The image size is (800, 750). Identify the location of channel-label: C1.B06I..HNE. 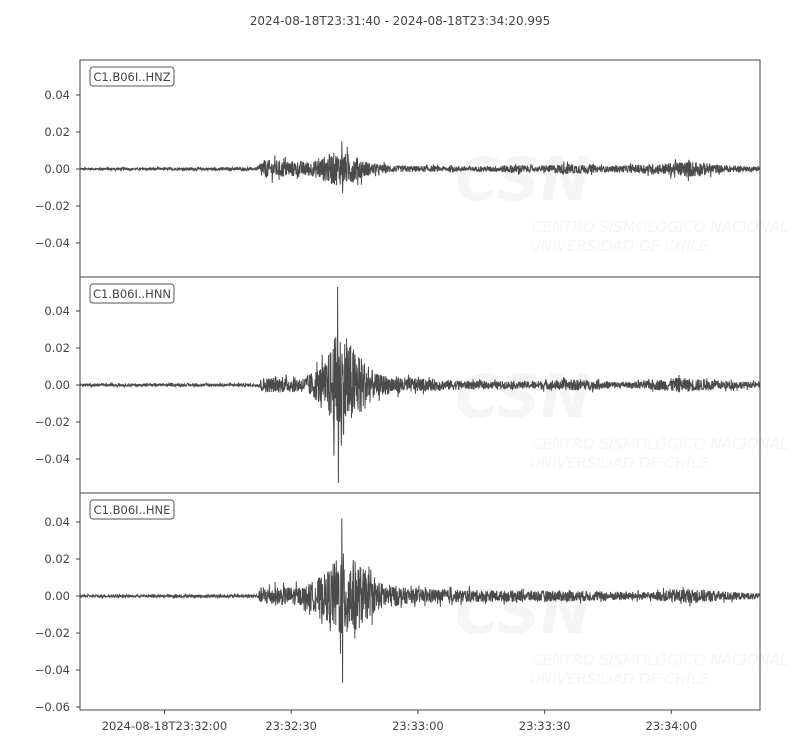
(132, 510).